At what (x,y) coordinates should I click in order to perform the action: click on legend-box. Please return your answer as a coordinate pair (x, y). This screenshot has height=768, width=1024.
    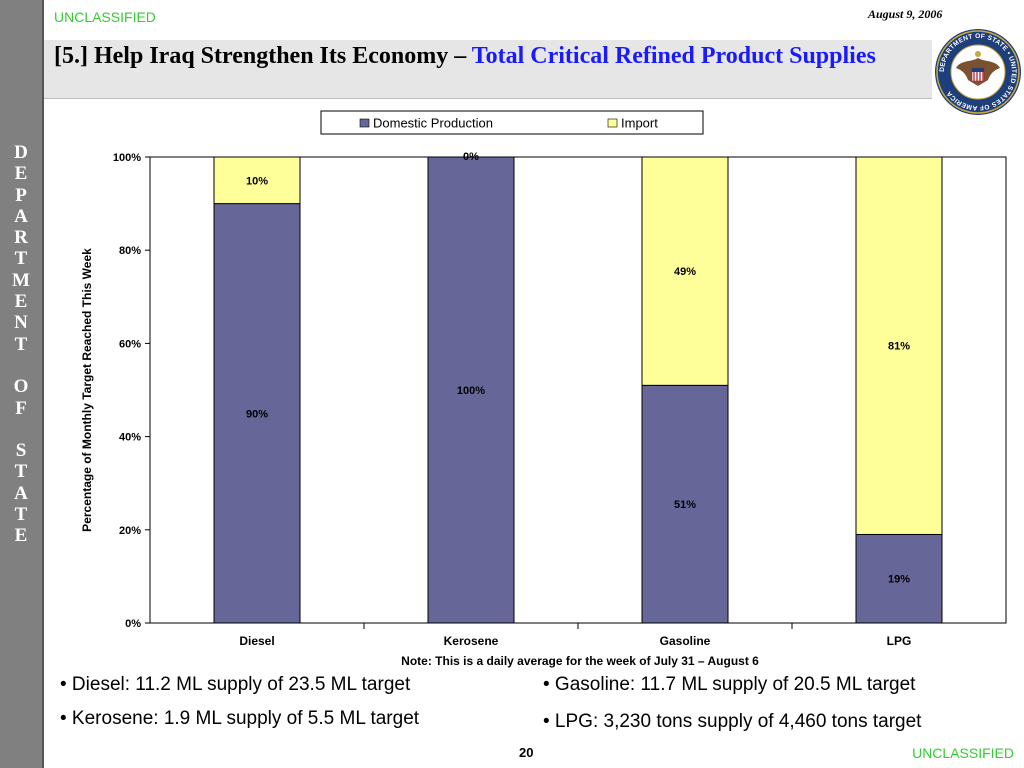
    Looking at the image, I should click on (512, 122).